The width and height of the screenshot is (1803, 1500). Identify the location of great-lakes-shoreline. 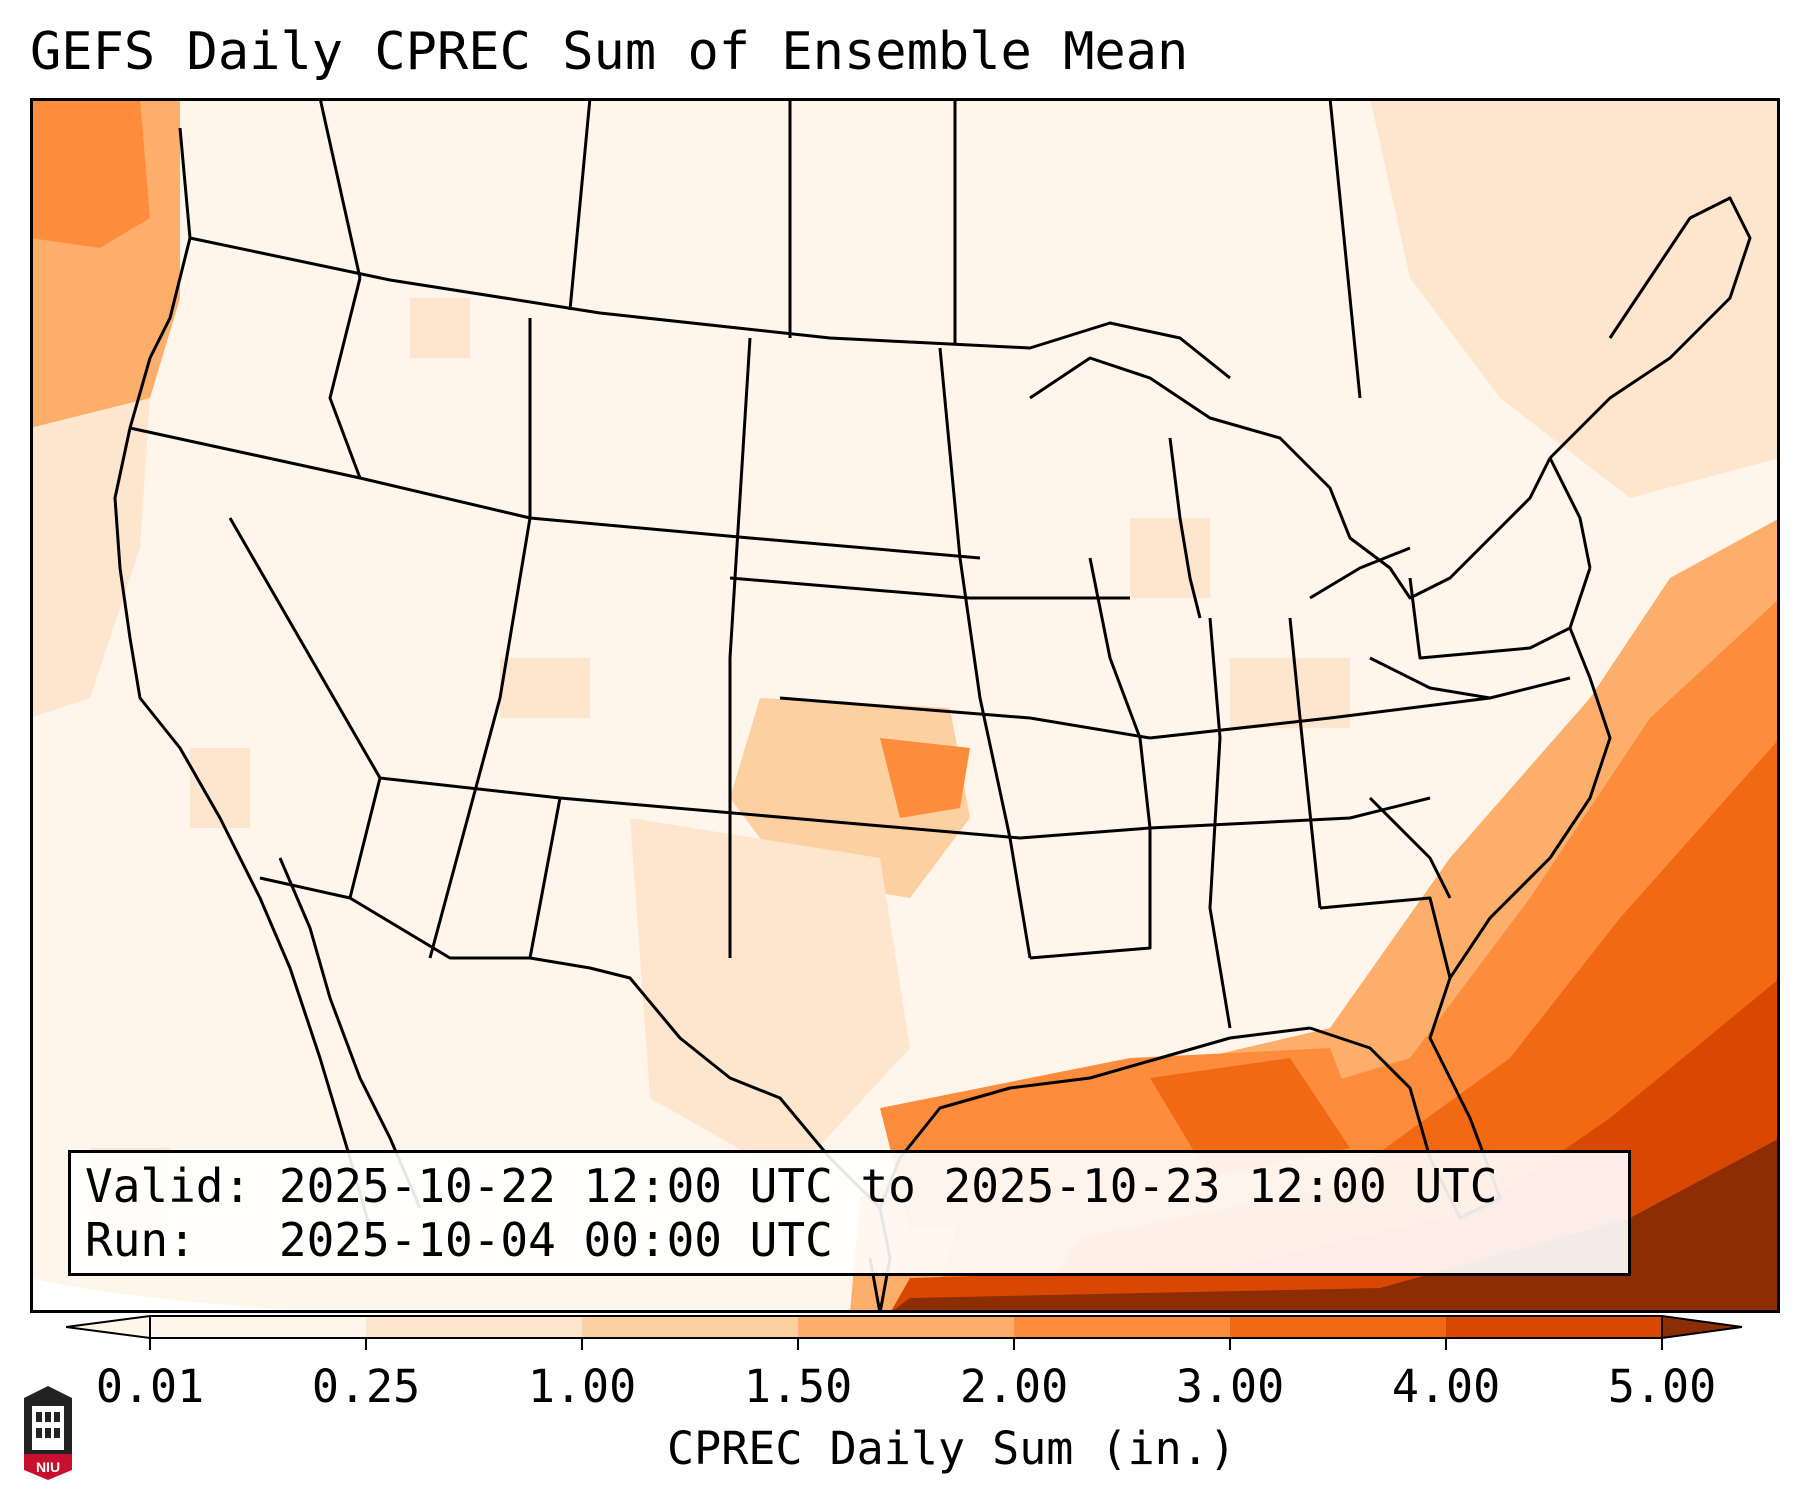
(1290, 478).